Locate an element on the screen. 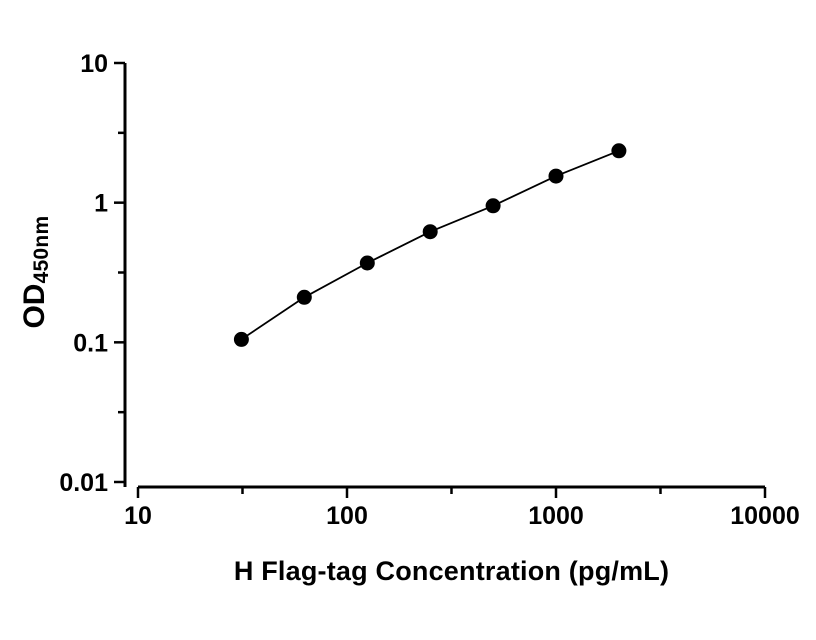 The height and width of the screenshot is (640, 816). y-tick-label: 0.01 is located at coordinates (83, 483).